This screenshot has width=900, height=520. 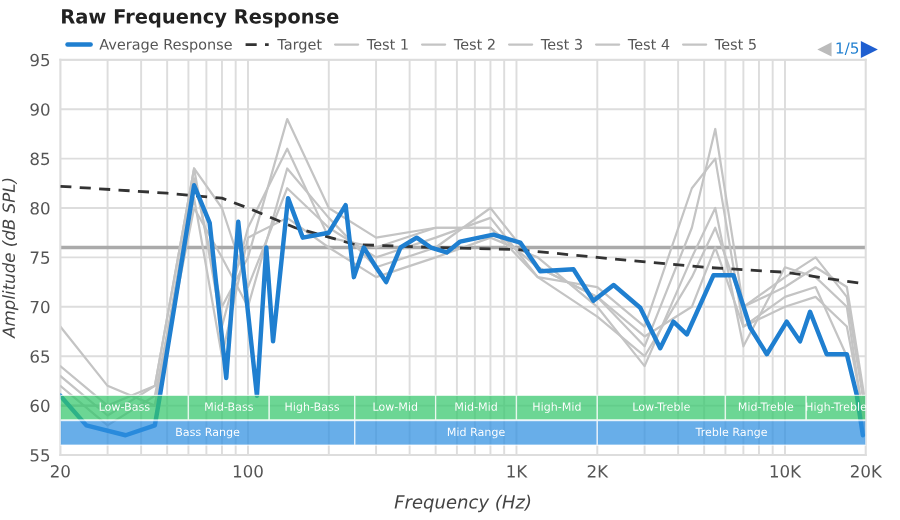 What do you see at coordinates (200, 18) in the screenshot?
I see `chart-title: Raw Frequency Response` at bounding box center [200, 18].